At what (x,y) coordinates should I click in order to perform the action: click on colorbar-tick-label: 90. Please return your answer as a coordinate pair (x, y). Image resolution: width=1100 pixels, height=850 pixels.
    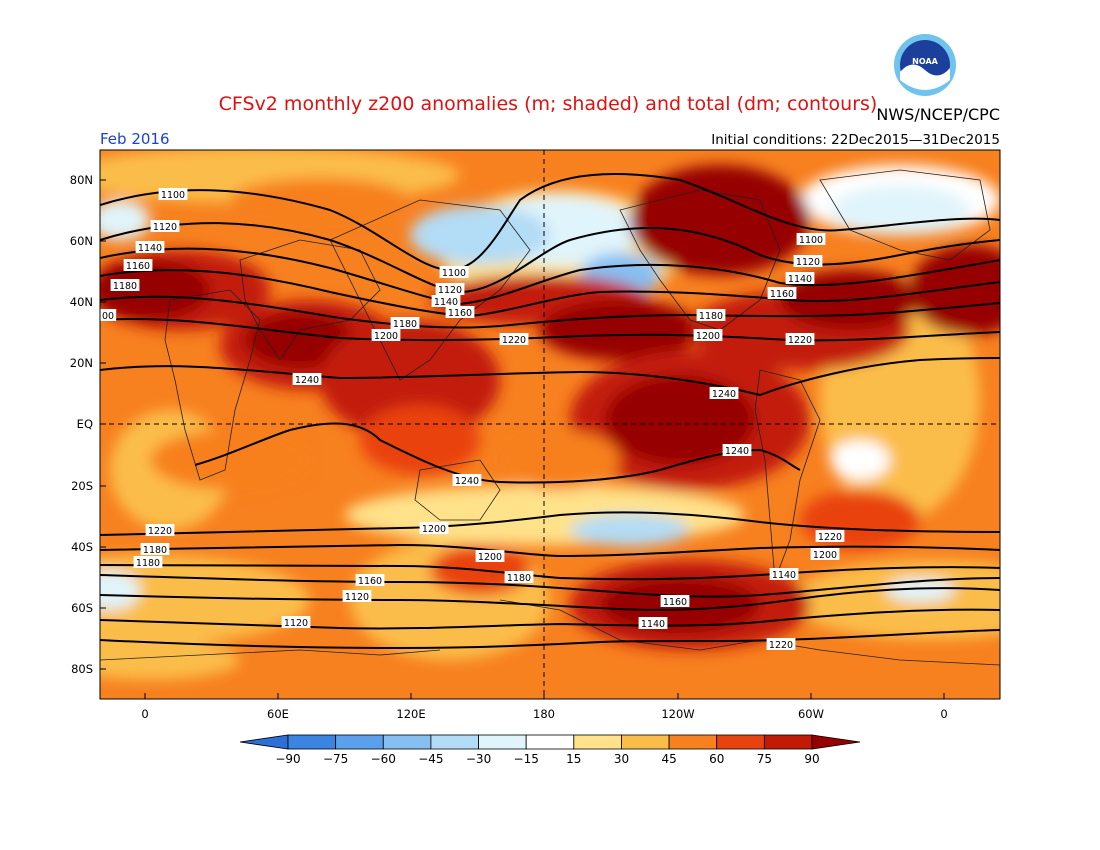
    Looking at the image, I should click on (811, 759).